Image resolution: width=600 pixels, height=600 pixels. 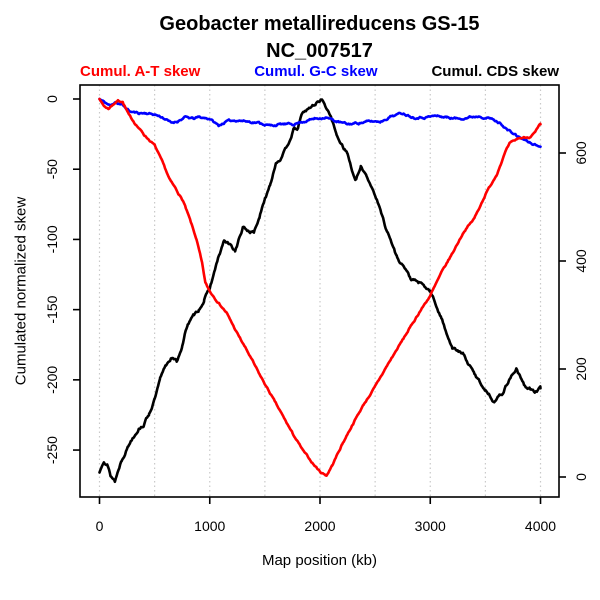 What do you see at coordinates (495, 71) in the screenshot?
I see `legend-item-cds-skew: Cumul. CDS skew` at bounding box center [495, 71].